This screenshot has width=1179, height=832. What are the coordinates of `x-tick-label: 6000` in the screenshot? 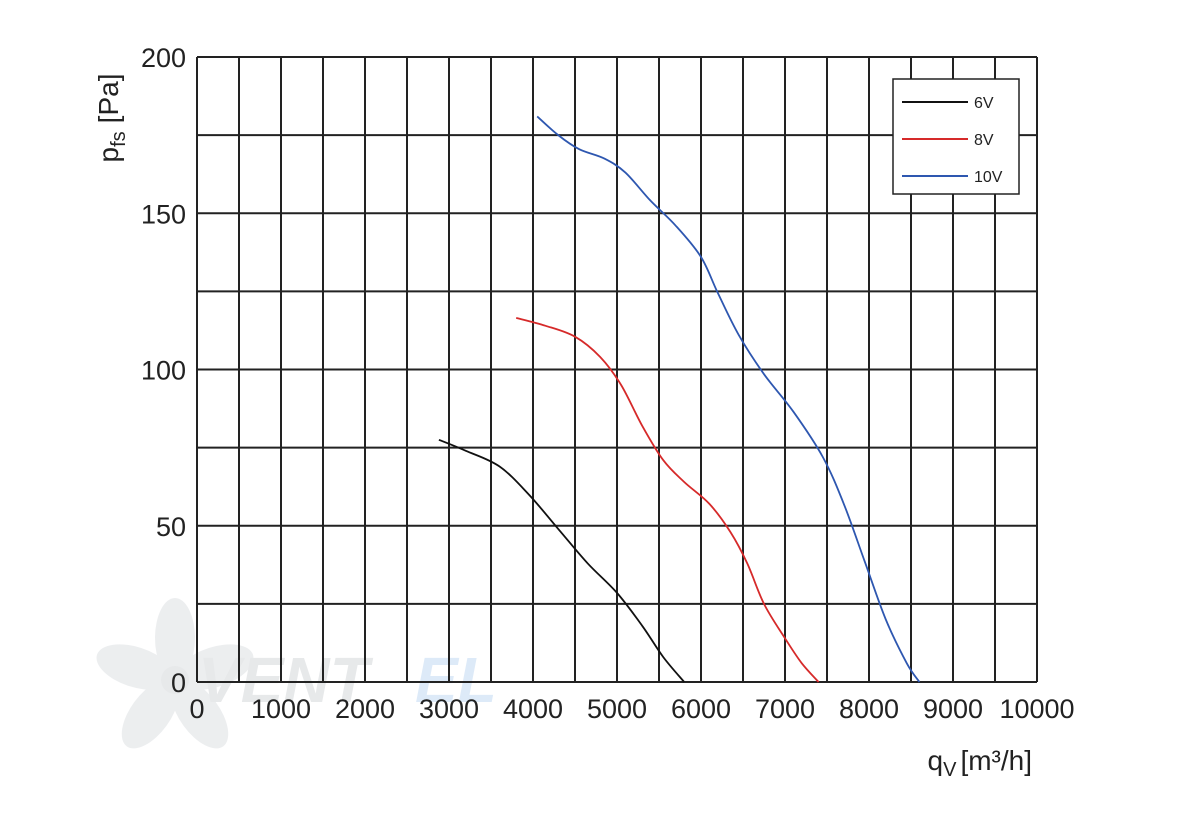 It's located at (701, 709).